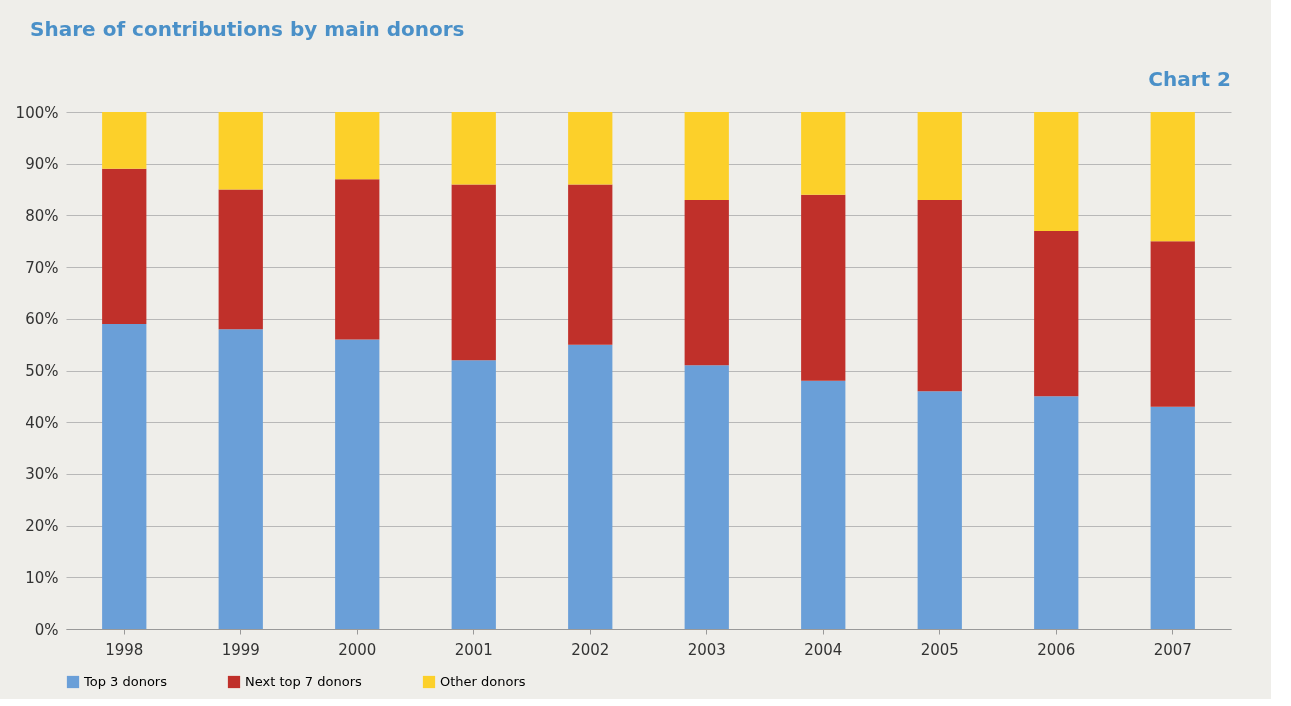  I want to click on y-tick-label: 0%, so click(46, 629).